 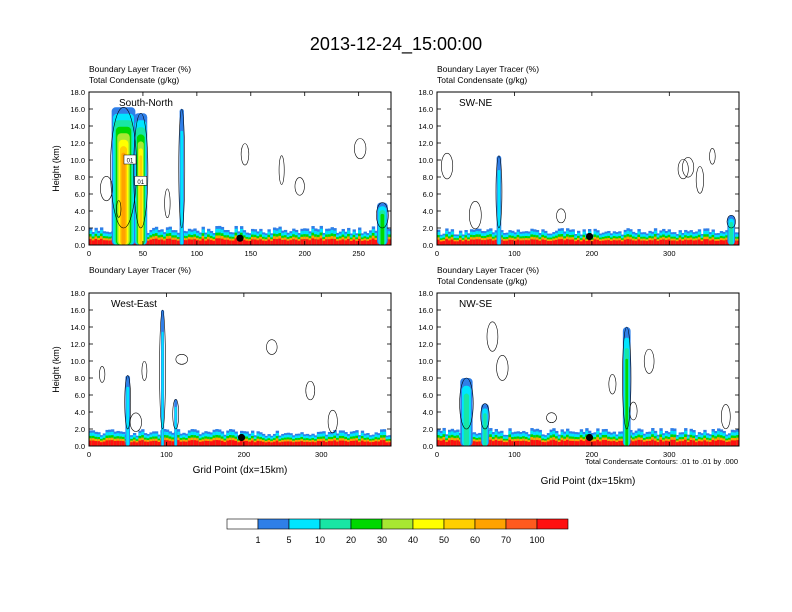 I want to click on contour-label-box, so click(x=130, y=159).